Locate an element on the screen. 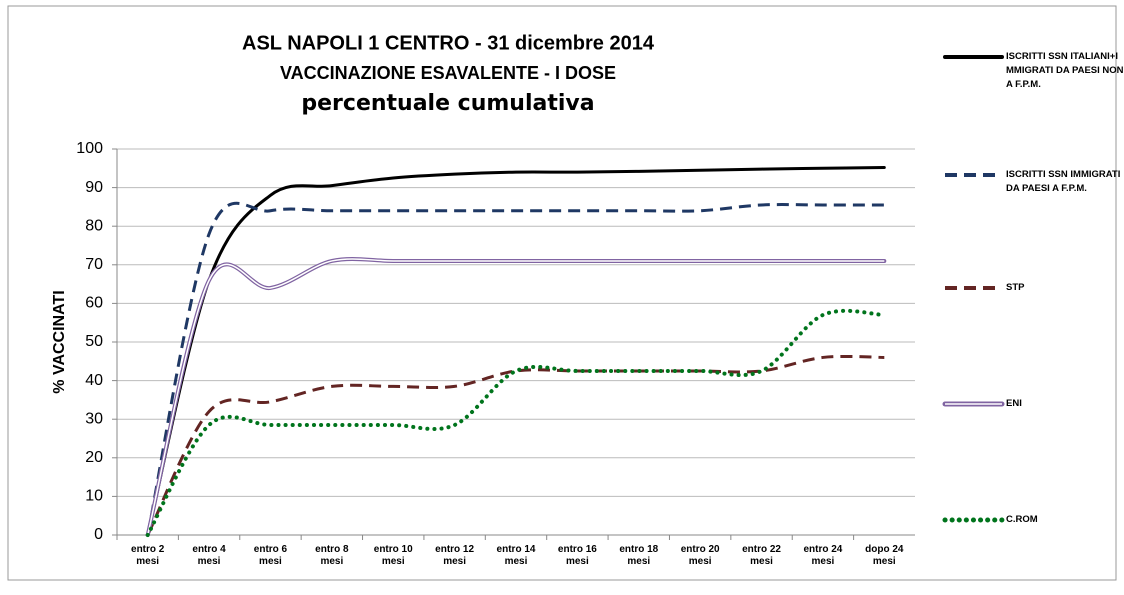 The image size is (1124, 595). y-tick-label: 20 is located at coordinates (94, 457).